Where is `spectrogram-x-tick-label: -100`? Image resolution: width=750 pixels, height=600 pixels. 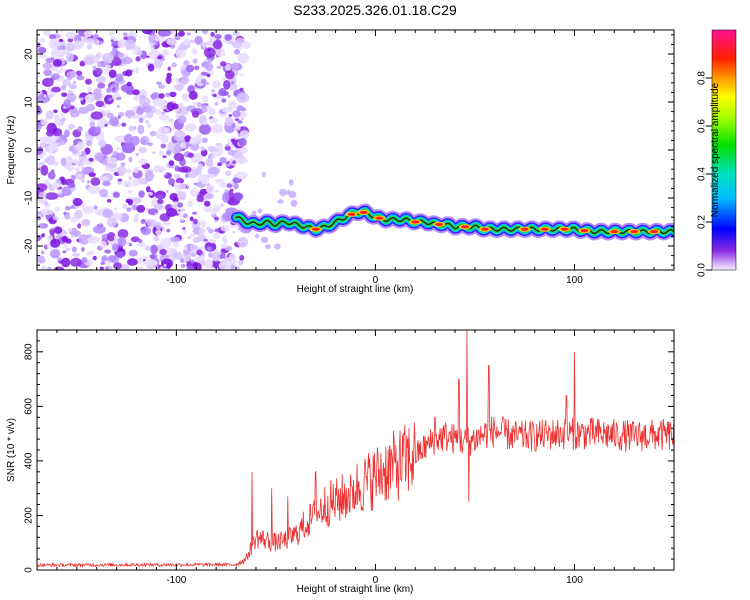 spectrogram-x-tick-label: -100 is located at coordinates (176, 280).